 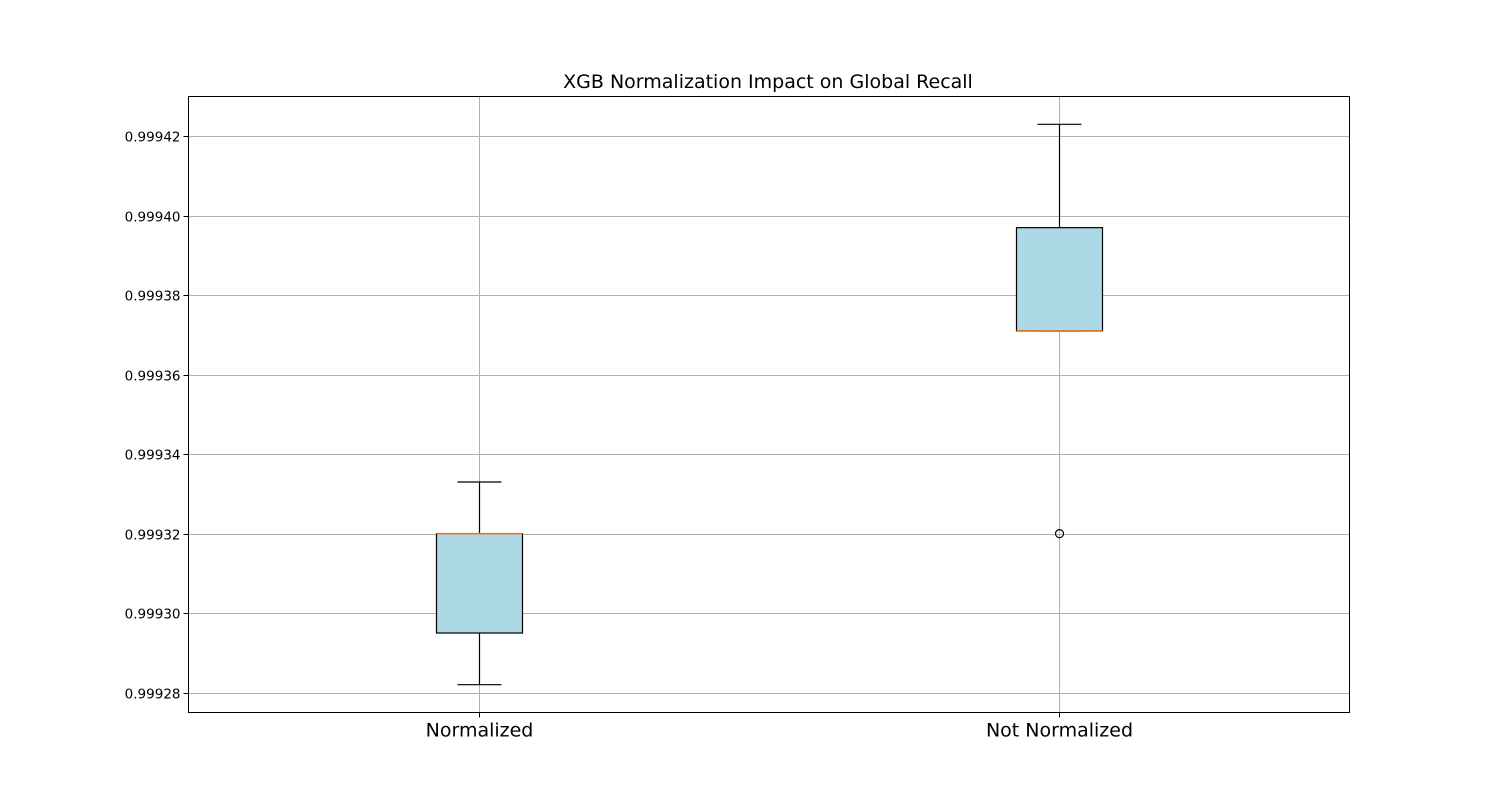 What do you see at coordinates (153, 456) in the screenshot?
I see `y-tick-label: 0.99934` at bounding box center [153, 456].